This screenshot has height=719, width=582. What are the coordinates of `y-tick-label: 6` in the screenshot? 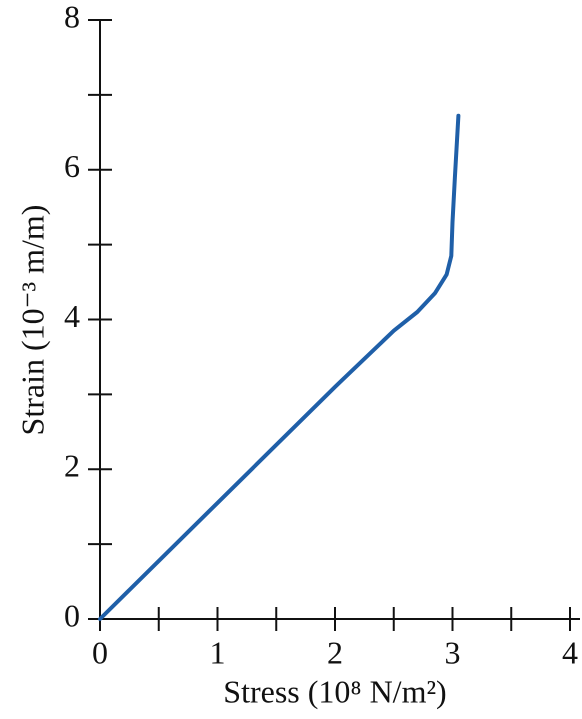 It's located at (72, 166).